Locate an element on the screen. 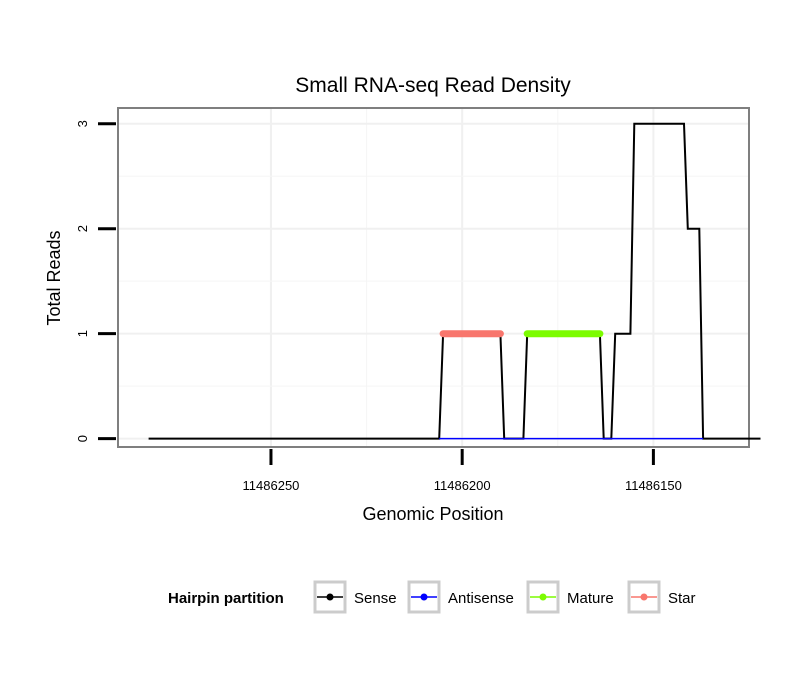 The width and height of the screenshot is (810, 690). legend-key-star-point is located at coordinates (644, 597).